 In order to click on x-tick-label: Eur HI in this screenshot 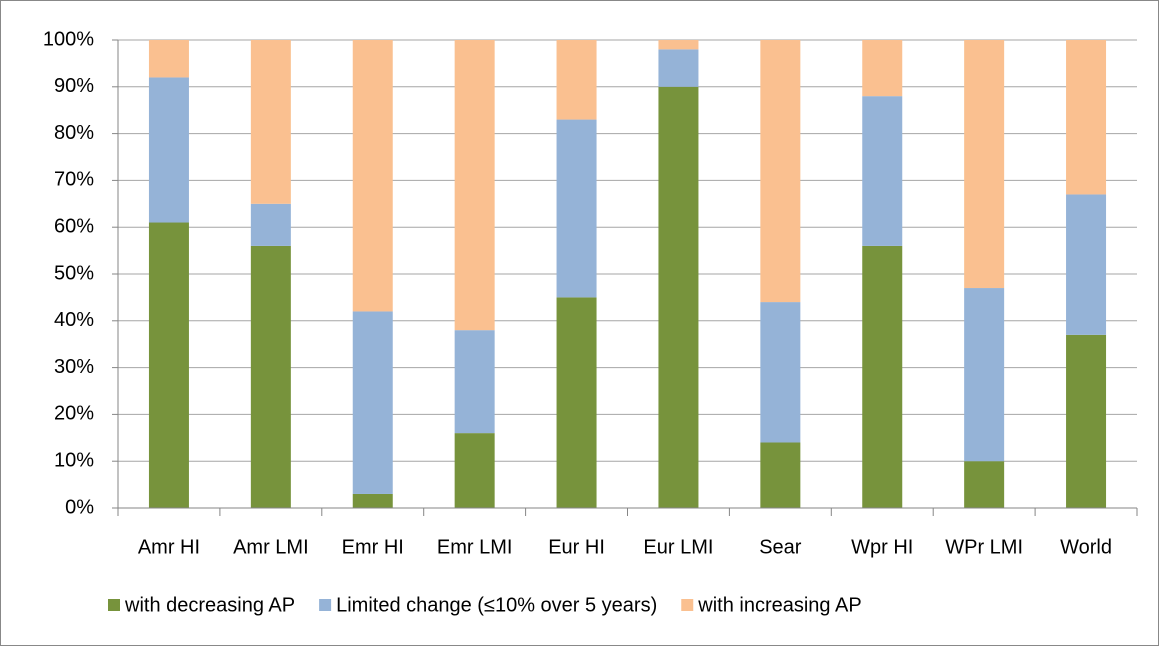, I will do `click(576, 547)`.